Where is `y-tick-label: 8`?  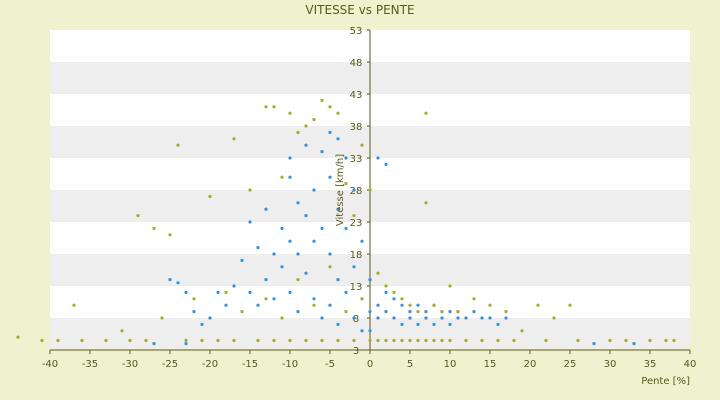 y-tick-label: 8 is located at coordinates (356, 319).